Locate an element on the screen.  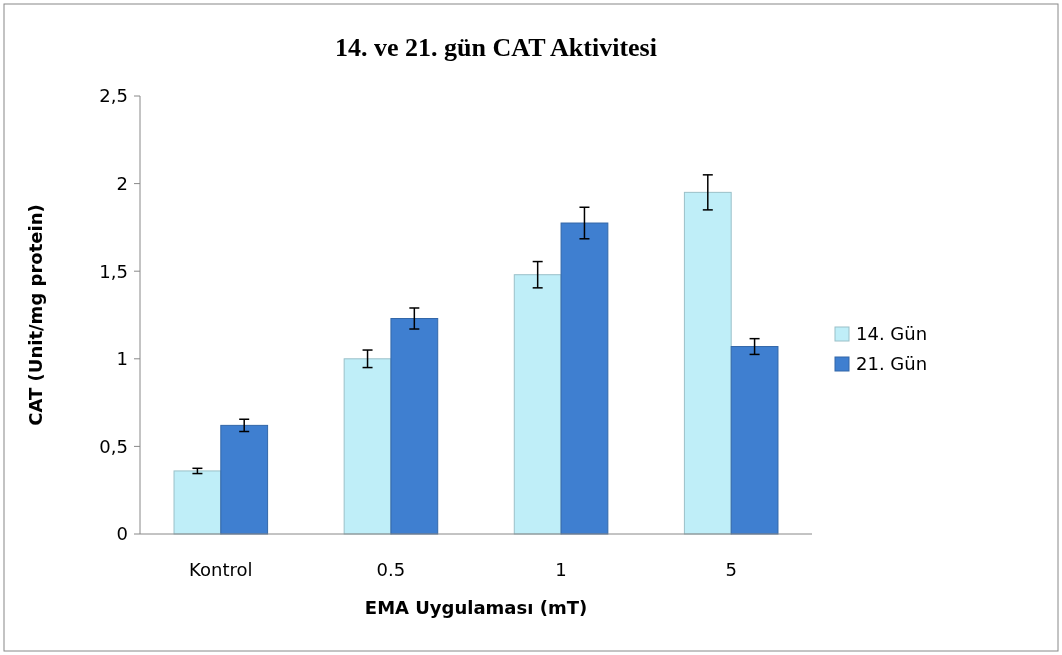
x-tick-label: 5 is located at coordinates (731, 569).